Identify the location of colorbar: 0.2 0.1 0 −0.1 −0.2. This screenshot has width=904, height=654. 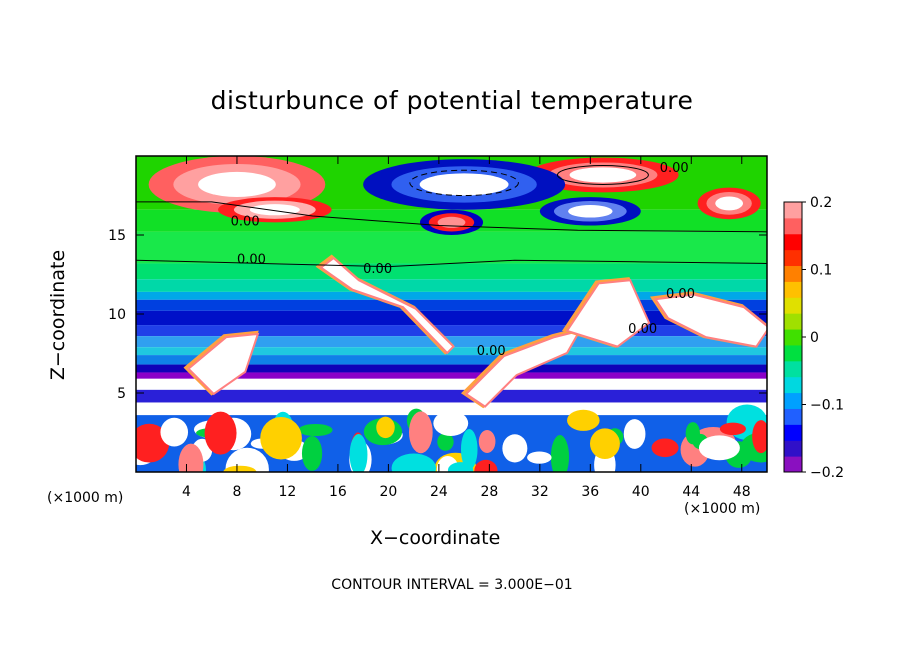
(813, 338).